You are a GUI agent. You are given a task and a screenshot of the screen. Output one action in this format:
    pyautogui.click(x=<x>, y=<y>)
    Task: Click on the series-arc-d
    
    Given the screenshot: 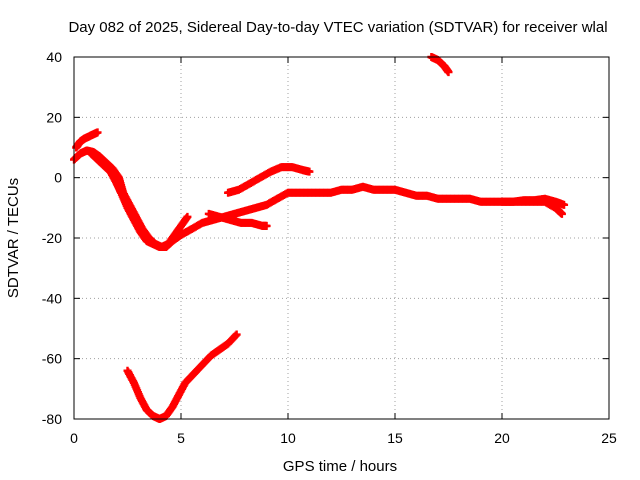 What is the action you would take?
    pyautogui.click(x=237, y=219)
    